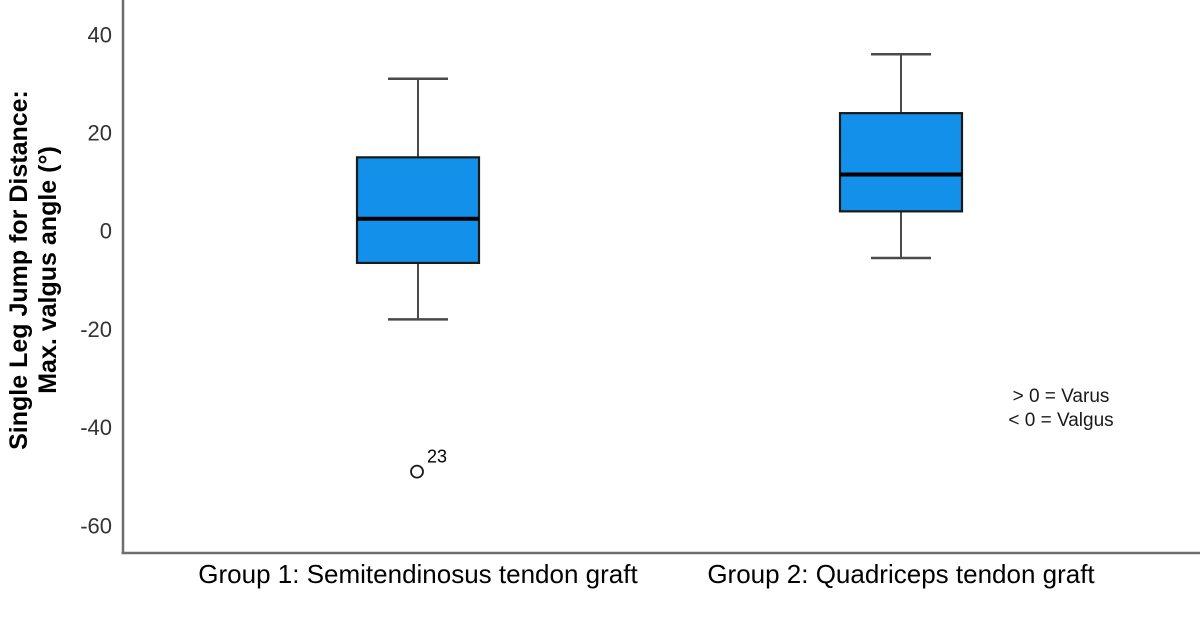 The image size is (1200, 631). Describe the element at coordinates (106, 231) in the screenshot. I see `y-tick-label: 0` at that location.